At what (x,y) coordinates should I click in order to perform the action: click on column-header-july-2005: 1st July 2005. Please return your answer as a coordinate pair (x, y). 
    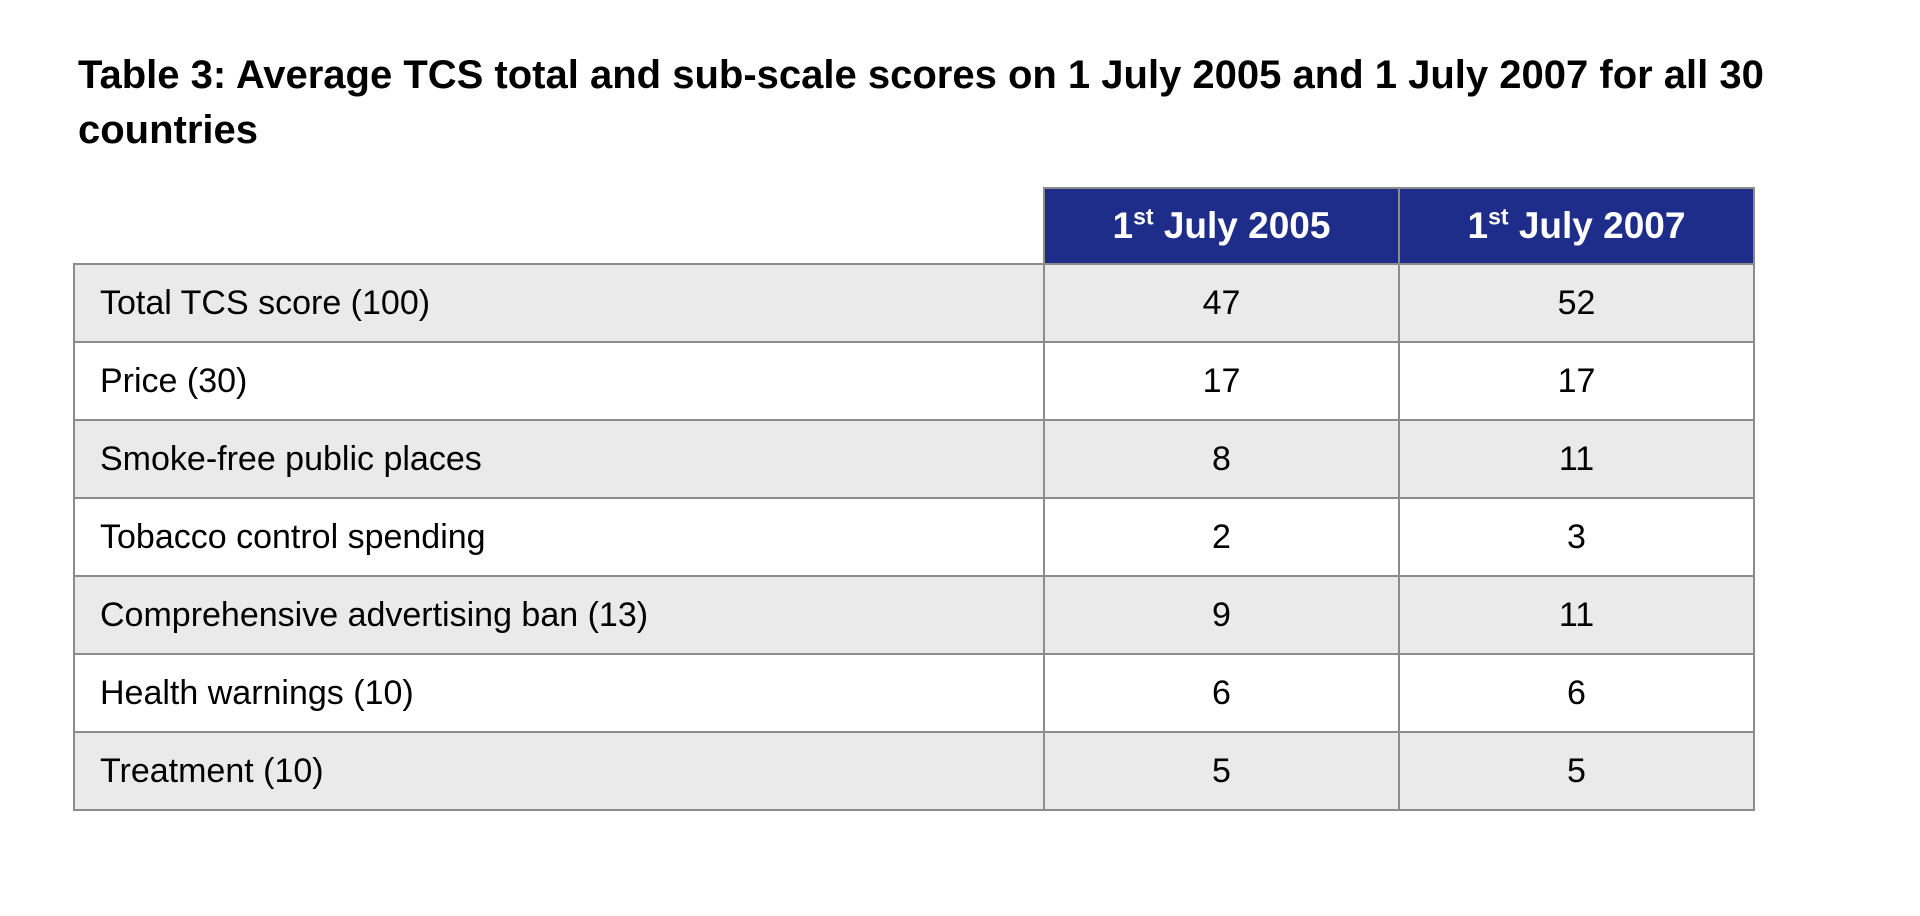
    Looking at the image, I should click on (1221, 226).